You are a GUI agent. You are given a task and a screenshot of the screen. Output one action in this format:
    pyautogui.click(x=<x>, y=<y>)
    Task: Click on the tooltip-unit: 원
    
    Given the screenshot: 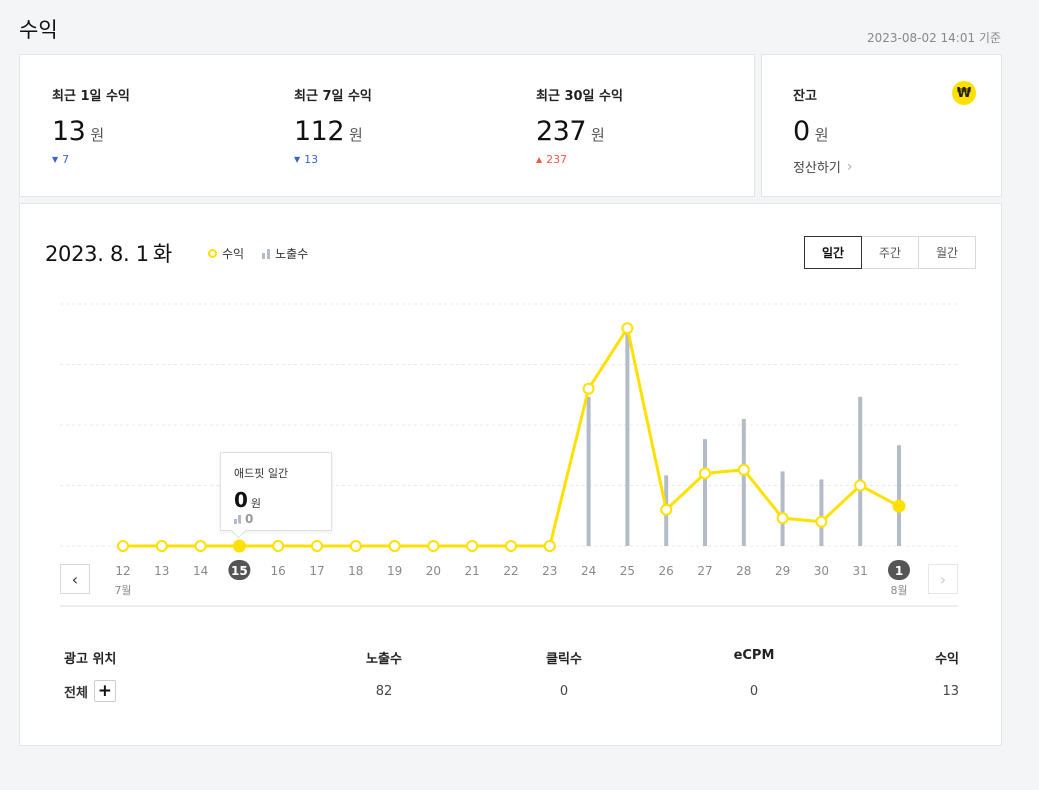 What is the action you would take?
    pyautogui.click(x=256, y=503)
    